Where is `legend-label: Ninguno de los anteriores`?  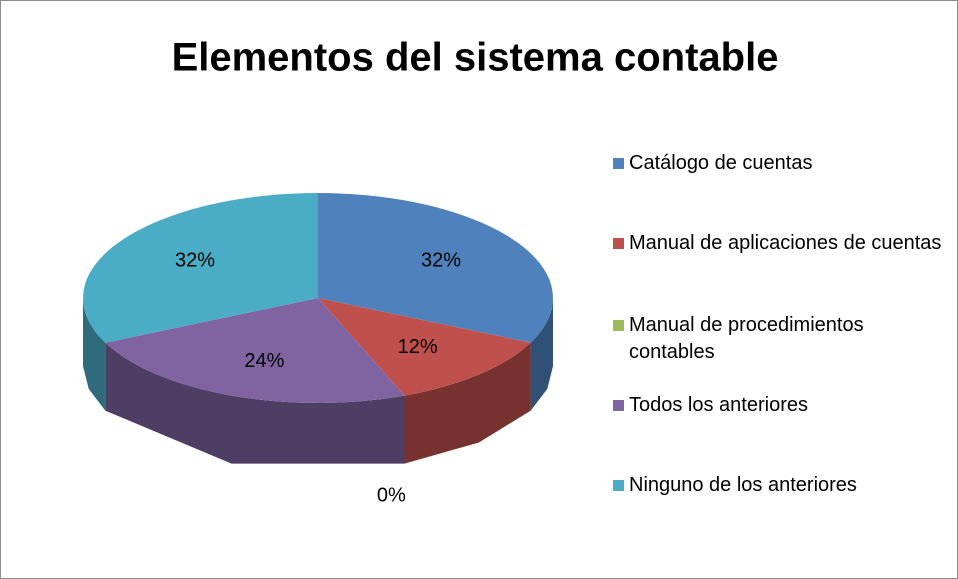 legend-label: Ninguno de los anteriores is located at coordinates (743, 485).